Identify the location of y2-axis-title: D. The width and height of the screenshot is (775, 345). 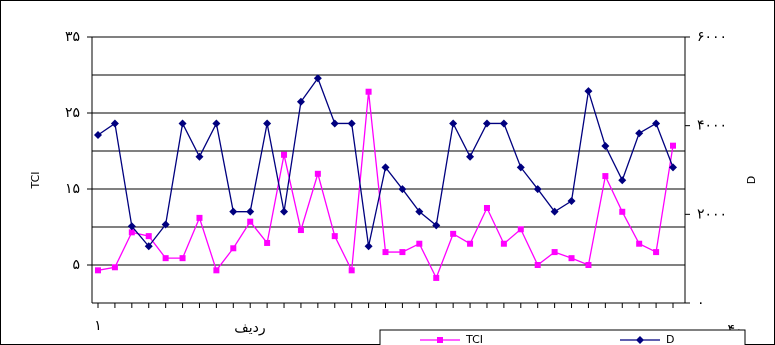
(751, 180).